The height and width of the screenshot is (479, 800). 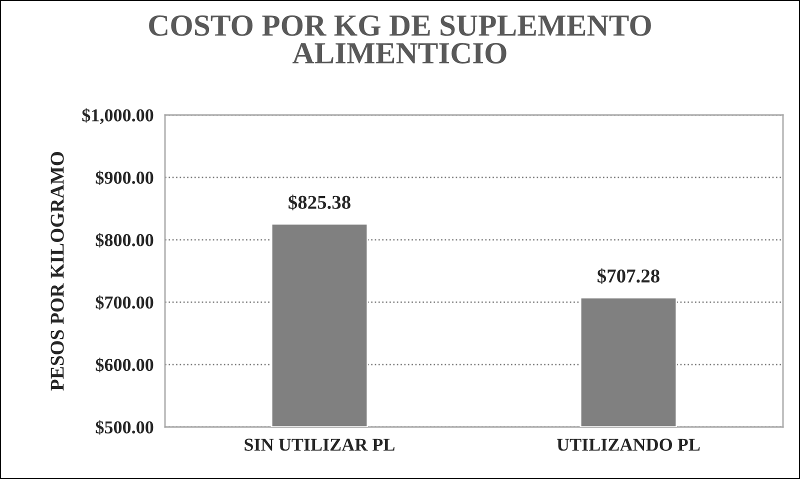 I want to click on data-label: $707.28, so click(x=629, y=276).